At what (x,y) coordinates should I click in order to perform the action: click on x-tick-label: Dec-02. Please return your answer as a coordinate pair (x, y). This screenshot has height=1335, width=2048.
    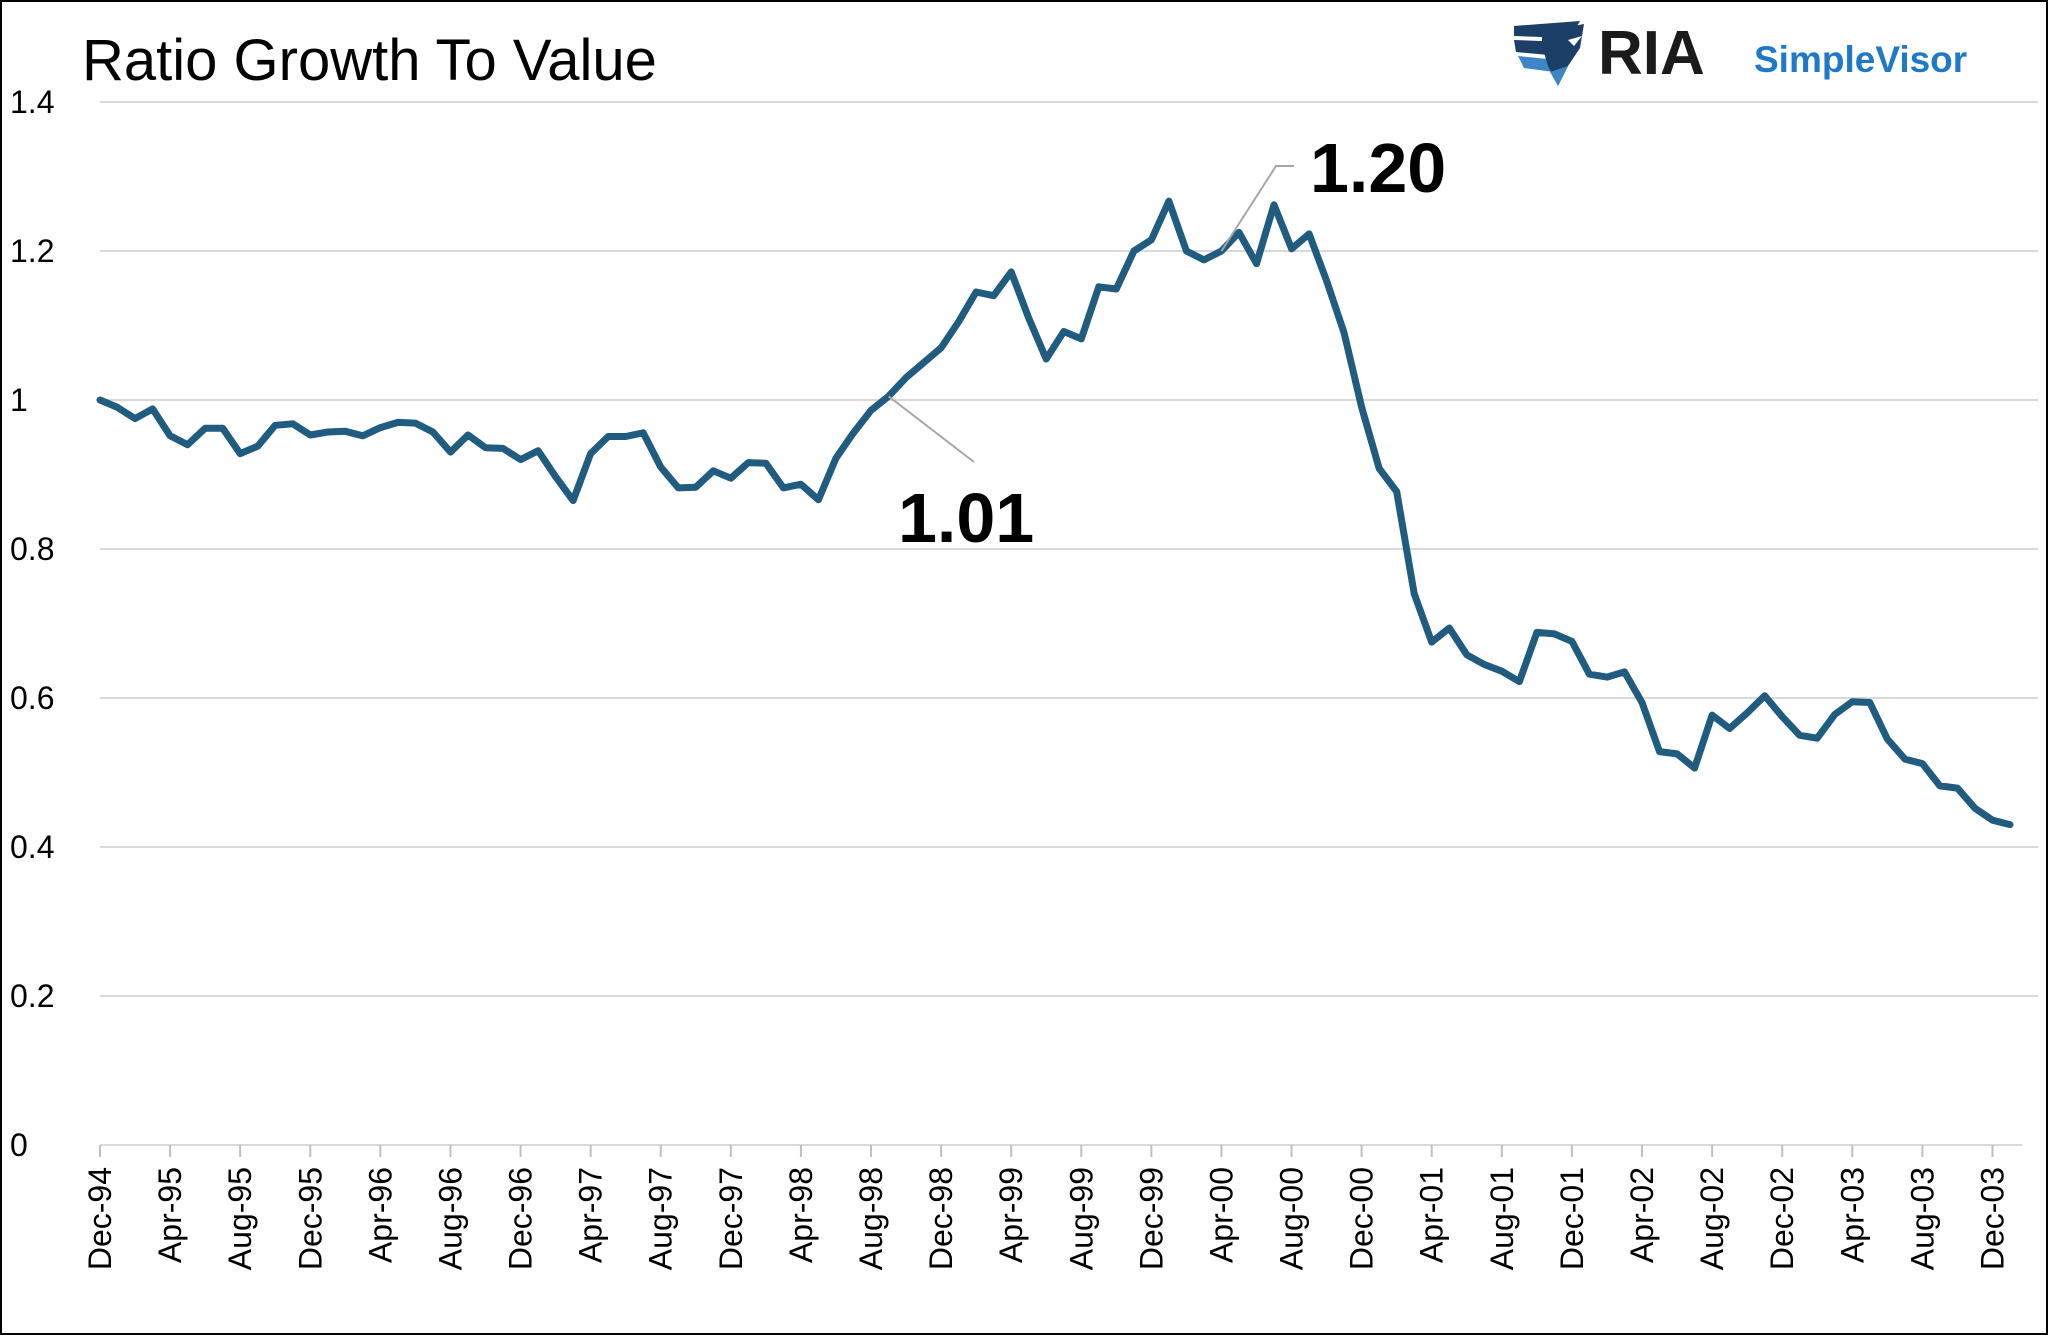
    Looking at the image, I should click on (1782, 1218).